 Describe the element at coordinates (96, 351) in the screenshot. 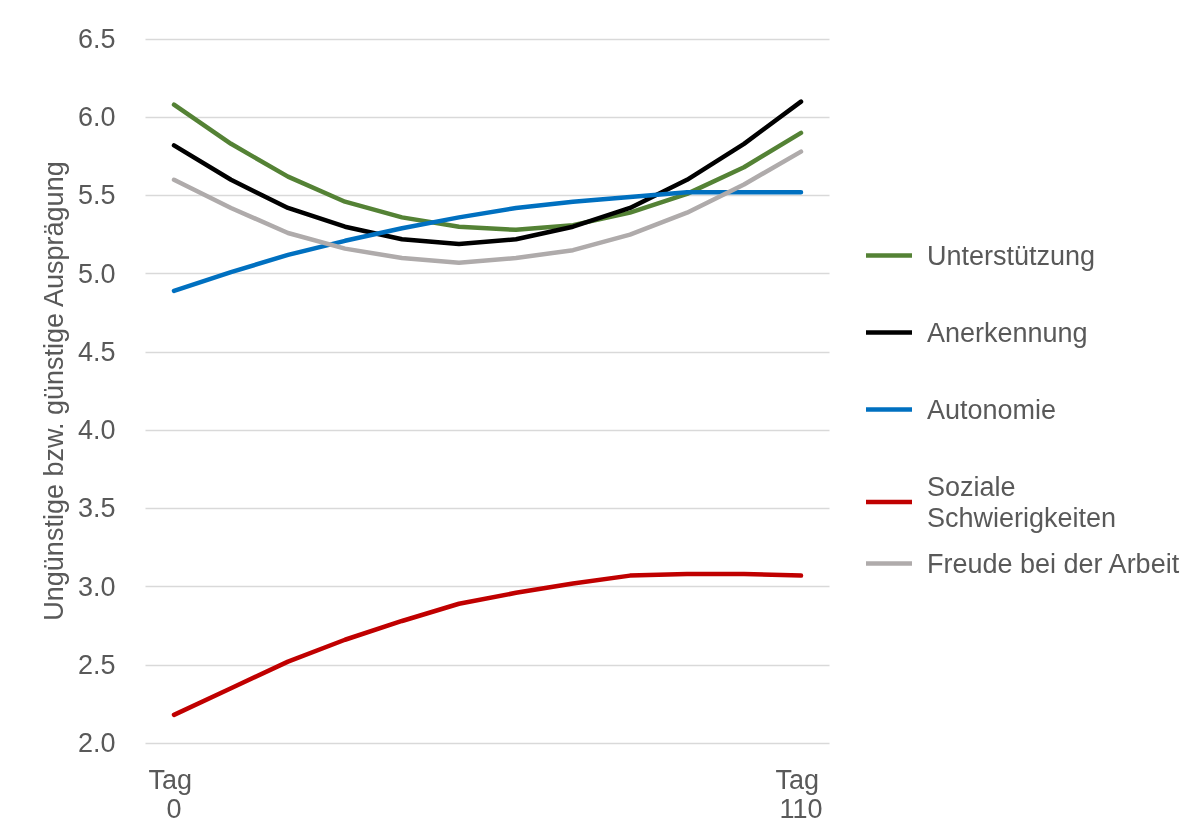

I see `y-tick-label: 4.5` at that location.